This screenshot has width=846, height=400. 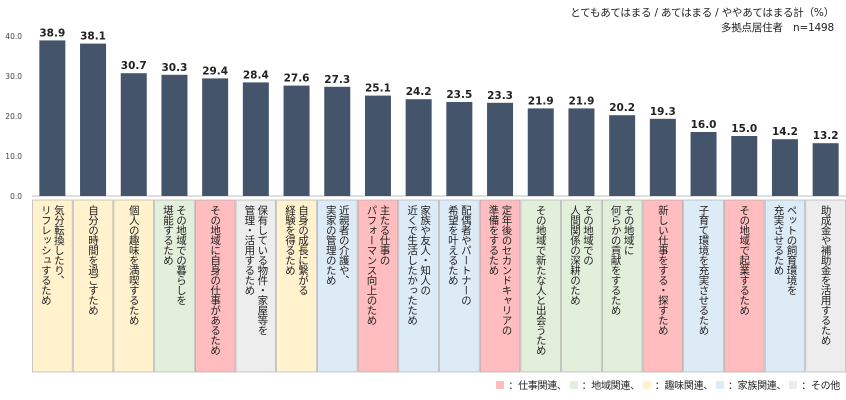 I want to click on y-tick-label: 40.0, so click(x=13, y=36).